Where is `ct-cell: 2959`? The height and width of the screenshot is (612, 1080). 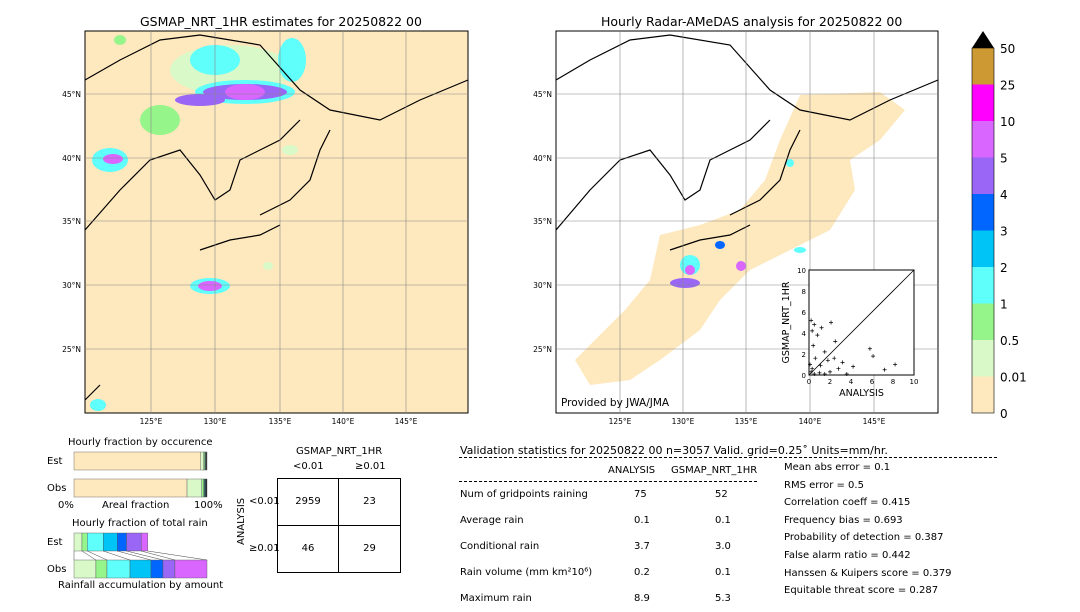
ct-cell: 2959 is located at coordinates (308, 502).